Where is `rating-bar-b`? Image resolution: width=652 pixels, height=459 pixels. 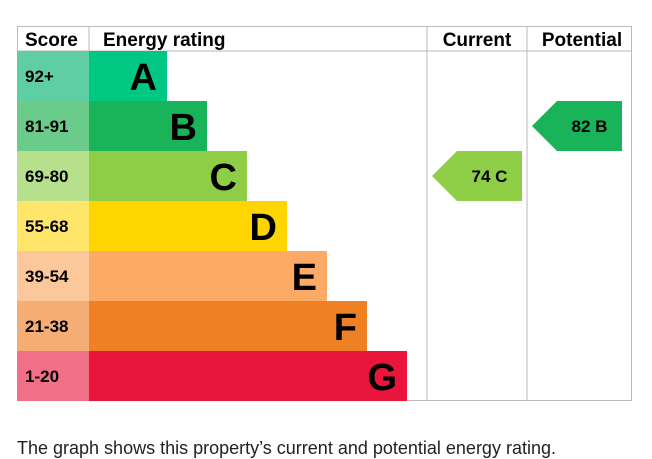 rating-bar-b is located at coordinates (148, 126).